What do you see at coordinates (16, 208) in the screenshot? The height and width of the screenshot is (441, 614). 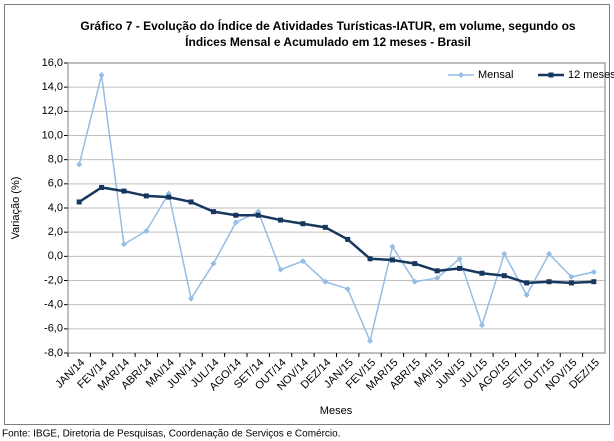 I see `y-axis-title: Variação (%)` at bounding box center [16, 208].